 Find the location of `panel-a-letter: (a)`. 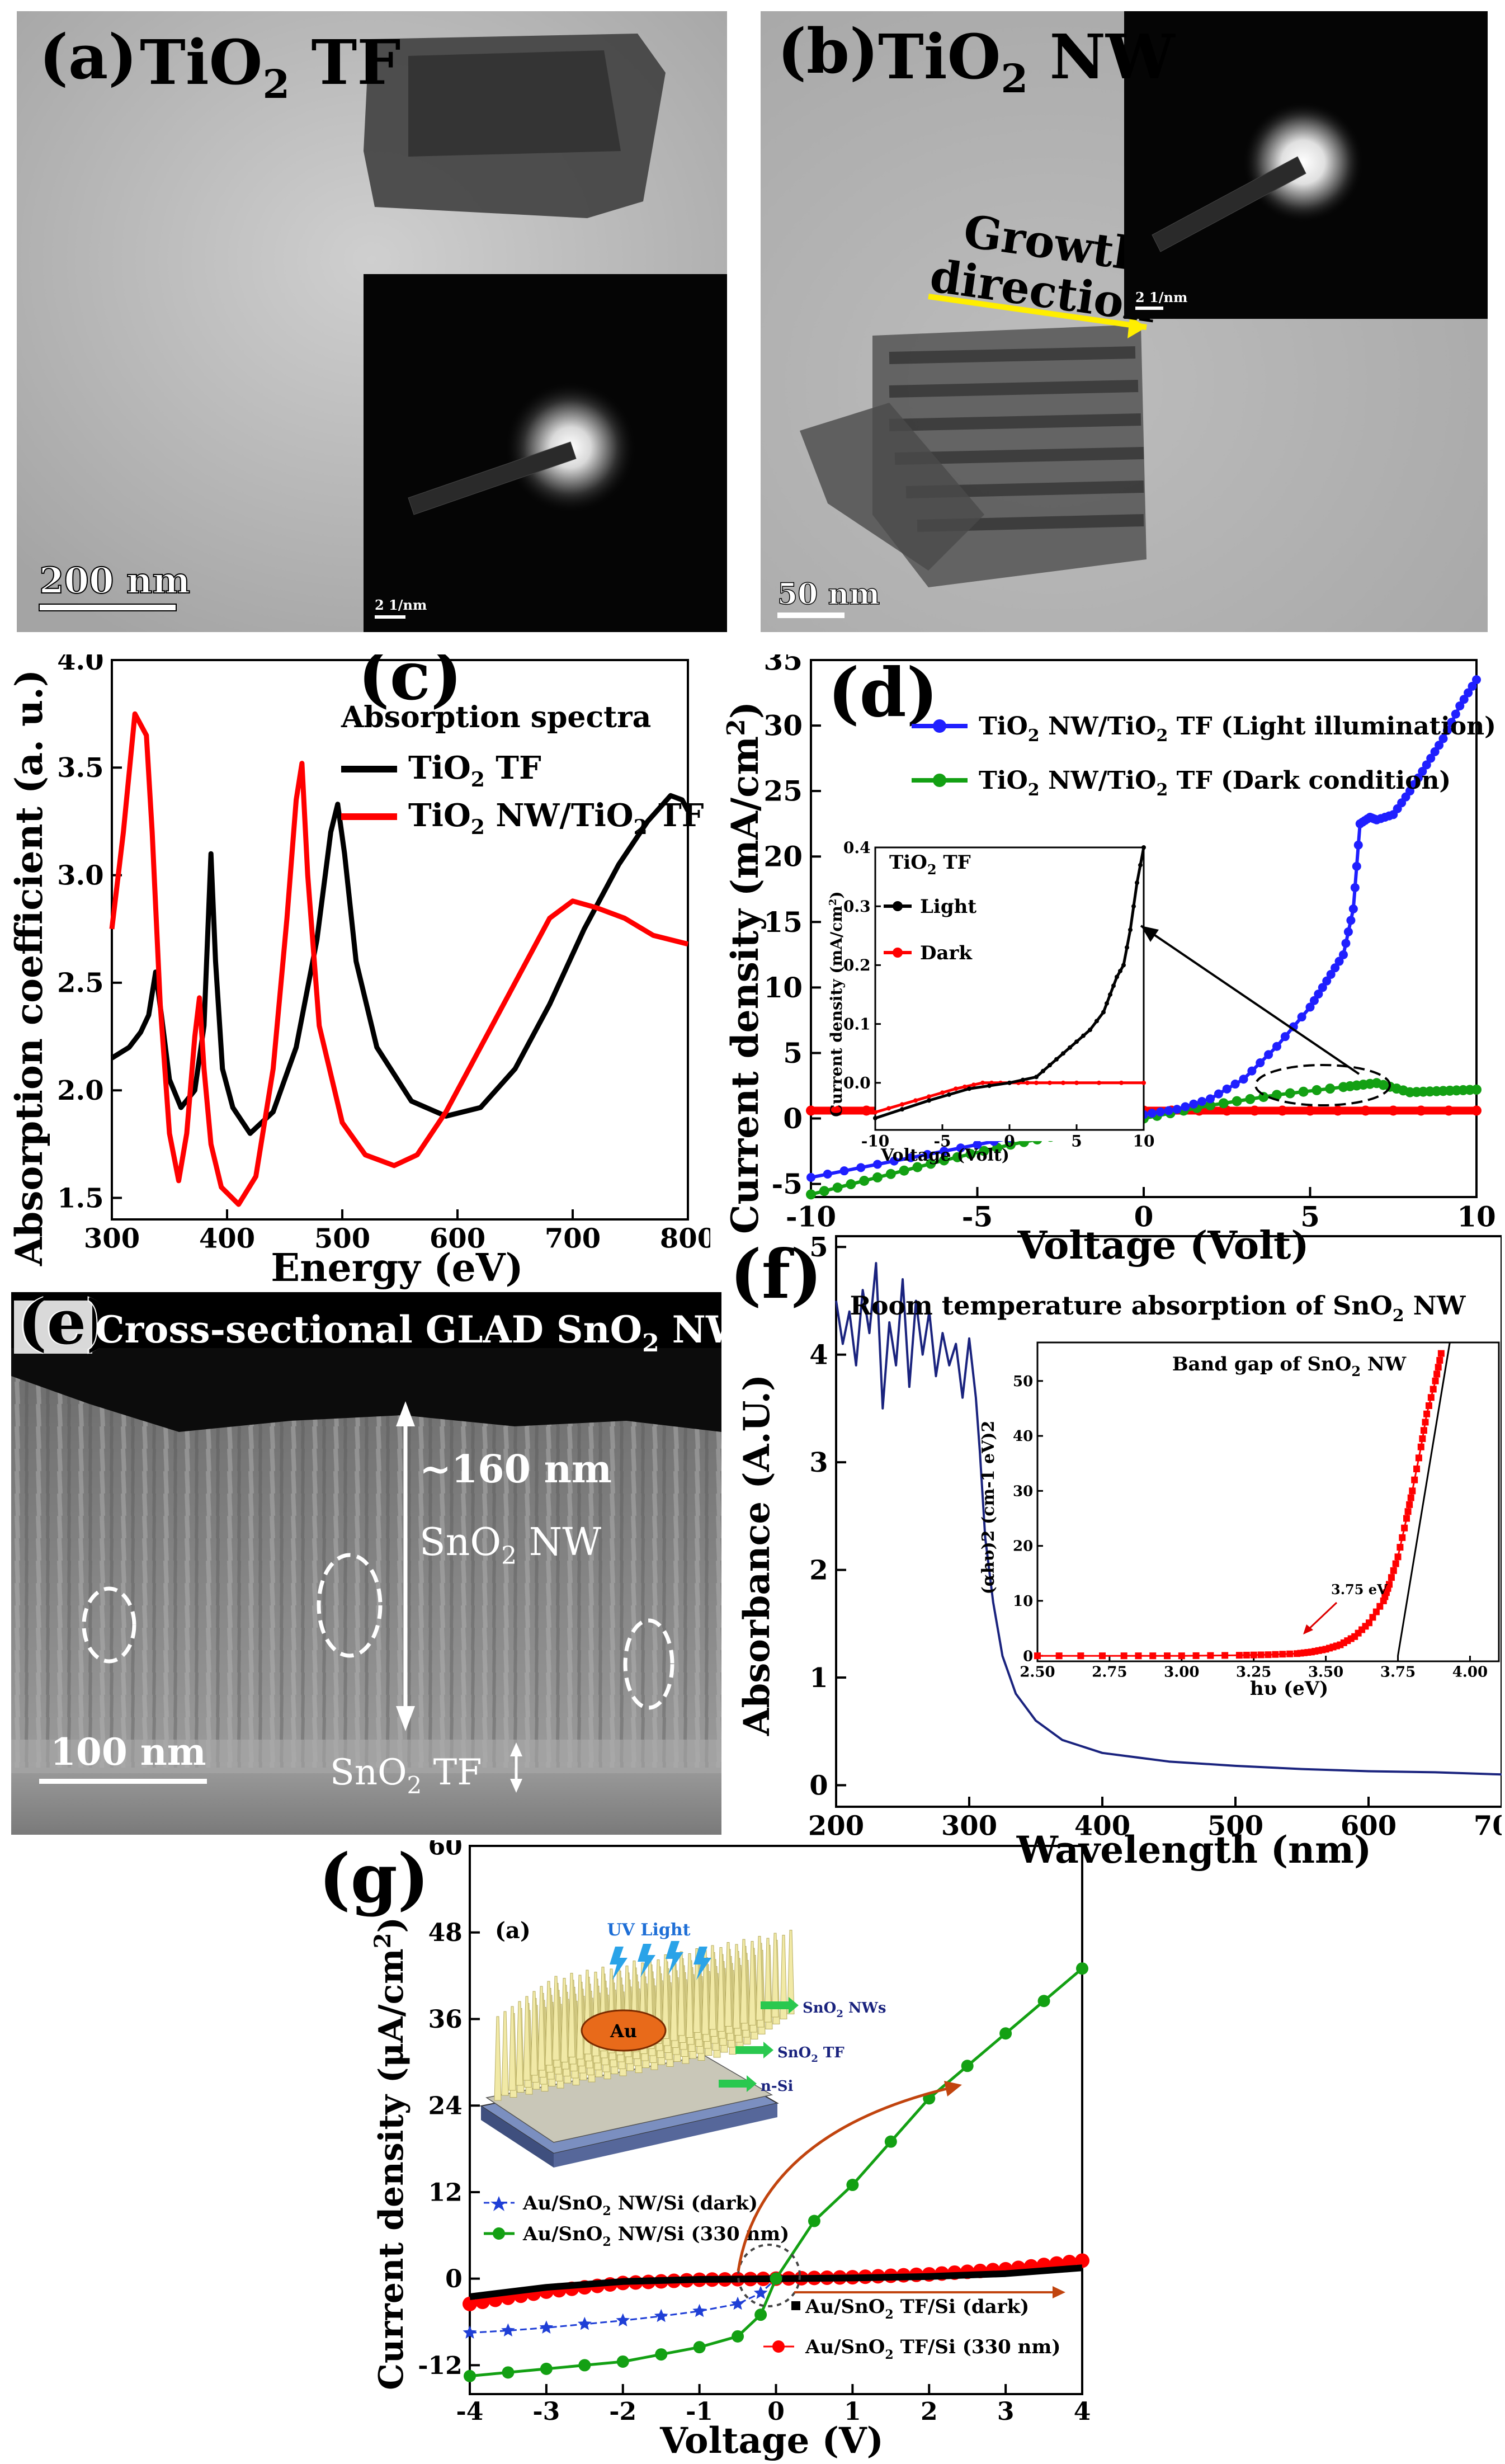

panel-a-letter: (a) is located at coordinates (88, 57).